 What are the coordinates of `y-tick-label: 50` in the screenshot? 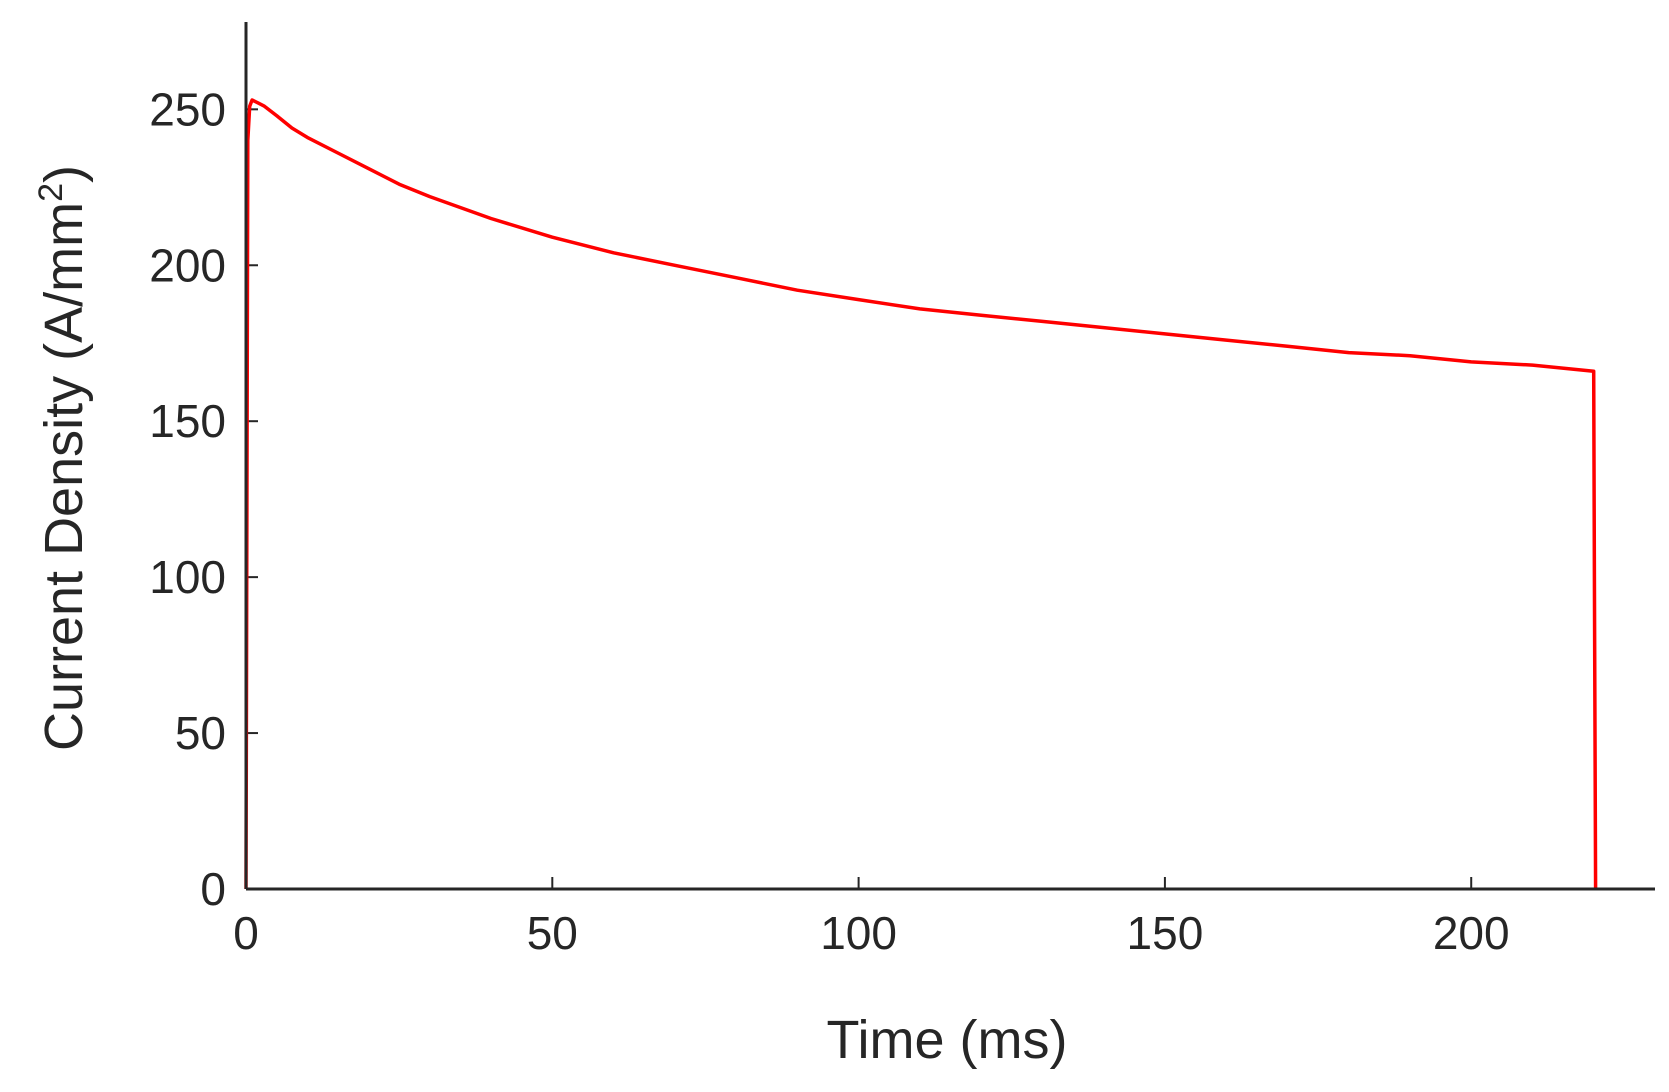 It's located at (200, 733).